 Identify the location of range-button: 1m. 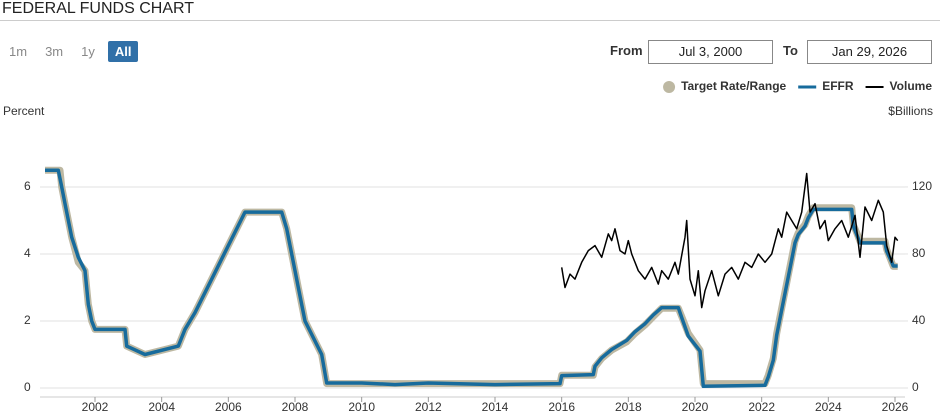
(18, 51).